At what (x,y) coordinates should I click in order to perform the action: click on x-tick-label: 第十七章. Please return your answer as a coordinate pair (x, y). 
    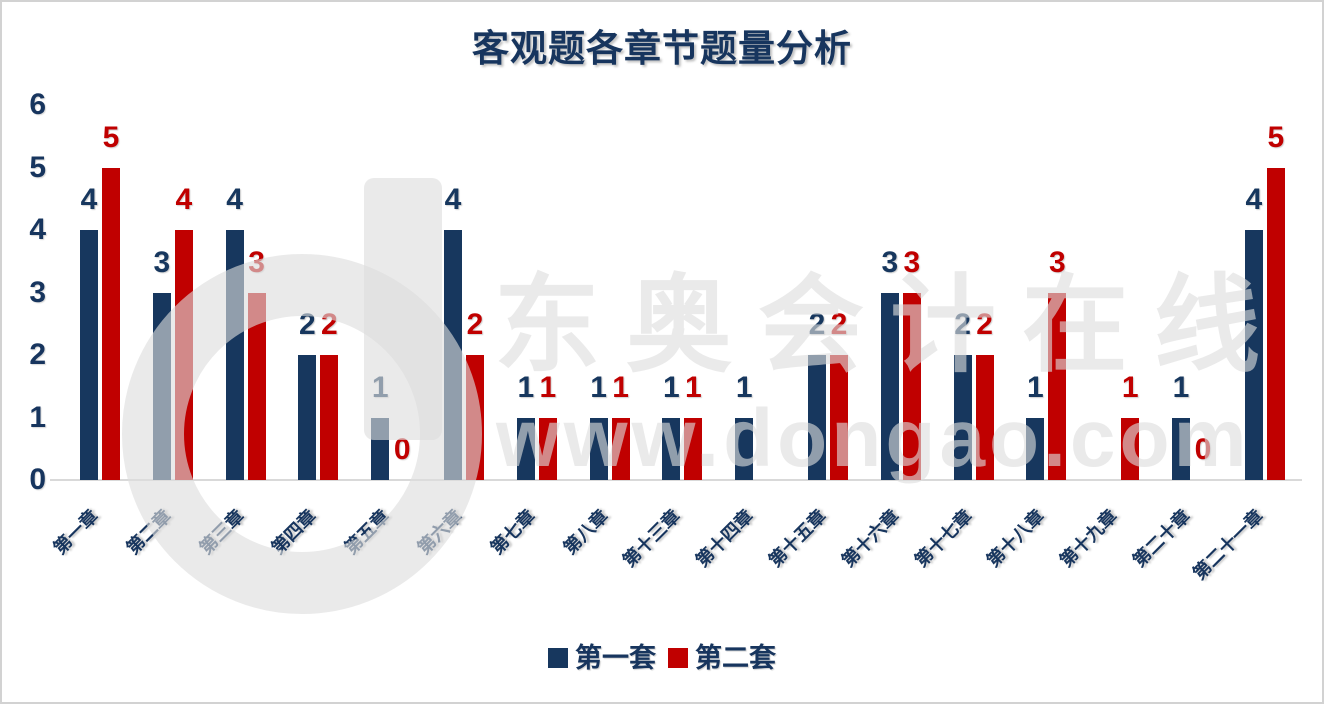
    Looking at the image, I should click on (943, 538).